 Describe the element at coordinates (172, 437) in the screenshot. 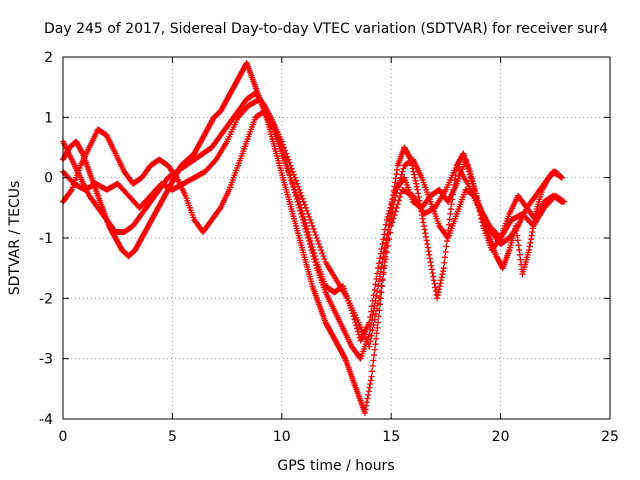

I see `x-tick-label: 5` at that location.